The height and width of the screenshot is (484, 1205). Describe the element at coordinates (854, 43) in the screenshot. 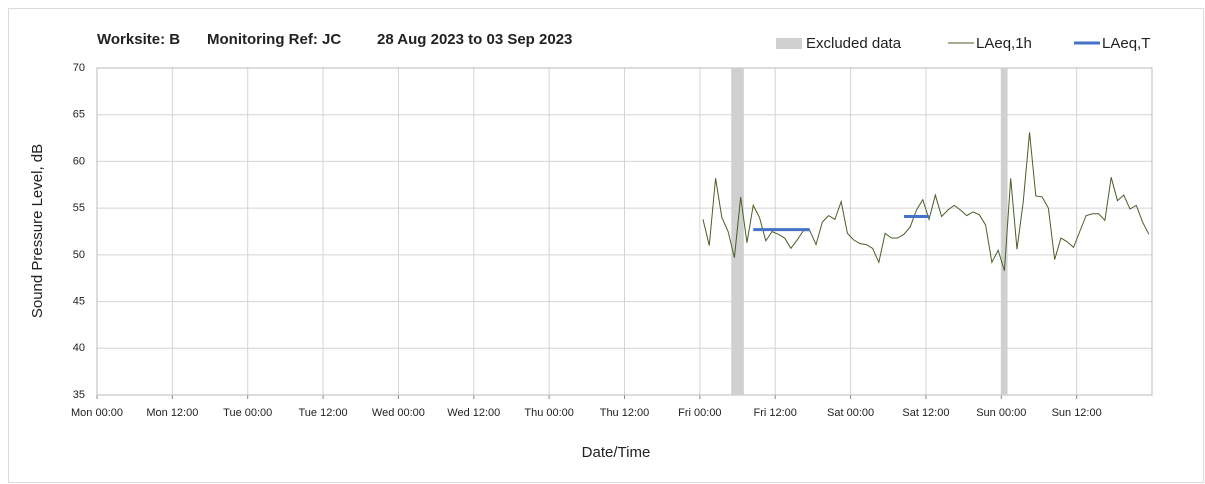

I see `legend-label: Excluded data` at that location.